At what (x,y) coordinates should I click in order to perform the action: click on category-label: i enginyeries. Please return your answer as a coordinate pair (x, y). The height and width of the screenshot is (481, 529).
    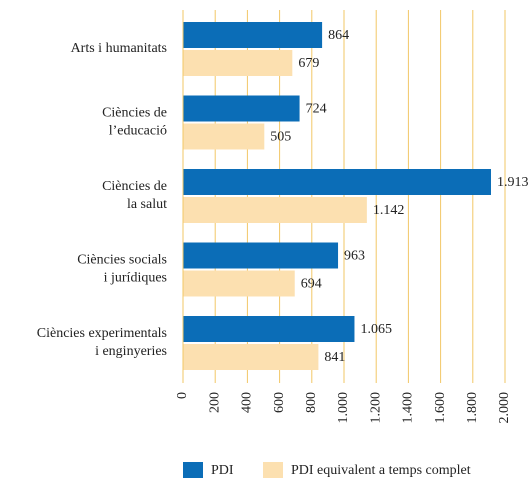
    Looking at the image, I should click on (131, 351).